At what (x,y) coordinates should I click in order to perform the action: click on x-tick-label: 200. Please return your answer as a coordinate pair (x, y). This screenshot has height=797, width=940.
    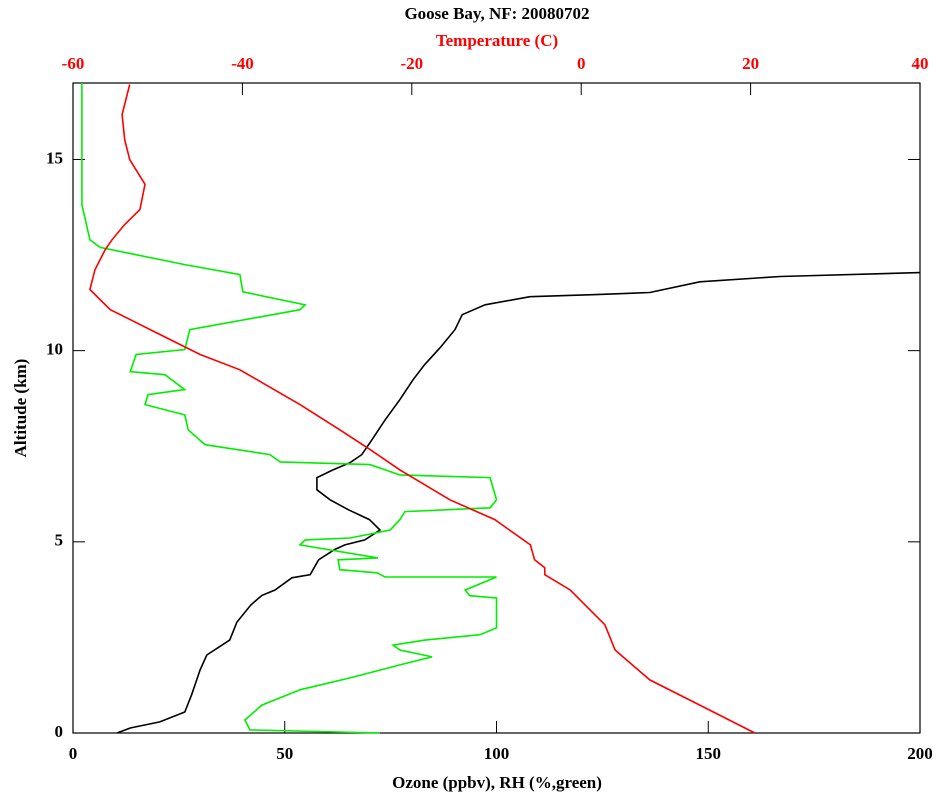
    Looking at the image, I should click on (920, 753).